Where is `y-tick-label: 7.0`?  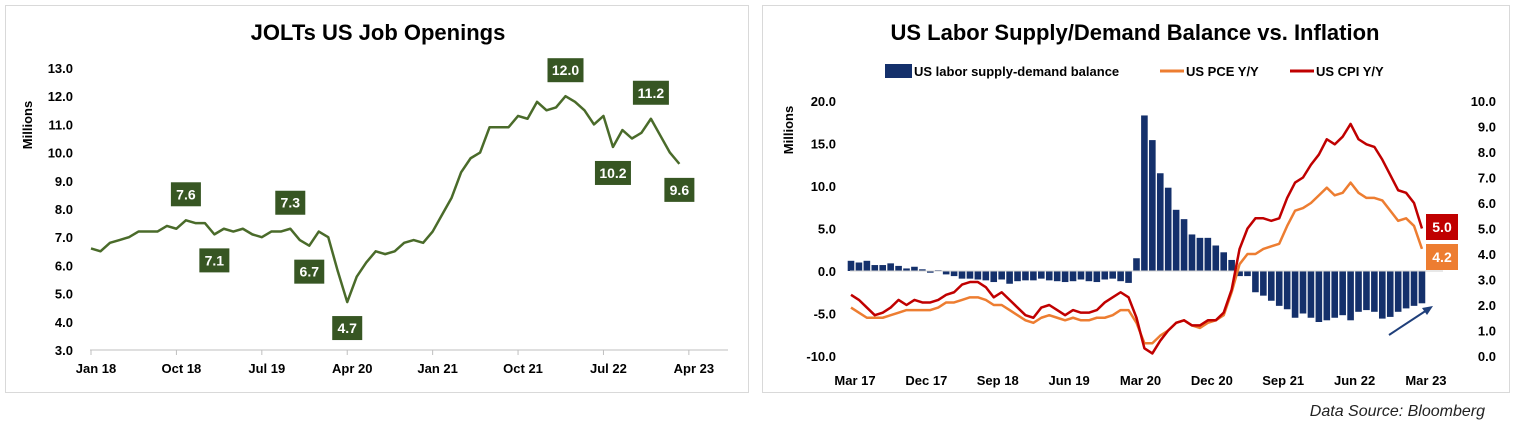 y-tick-label: 7.0 is located at coordinates (64, 237).